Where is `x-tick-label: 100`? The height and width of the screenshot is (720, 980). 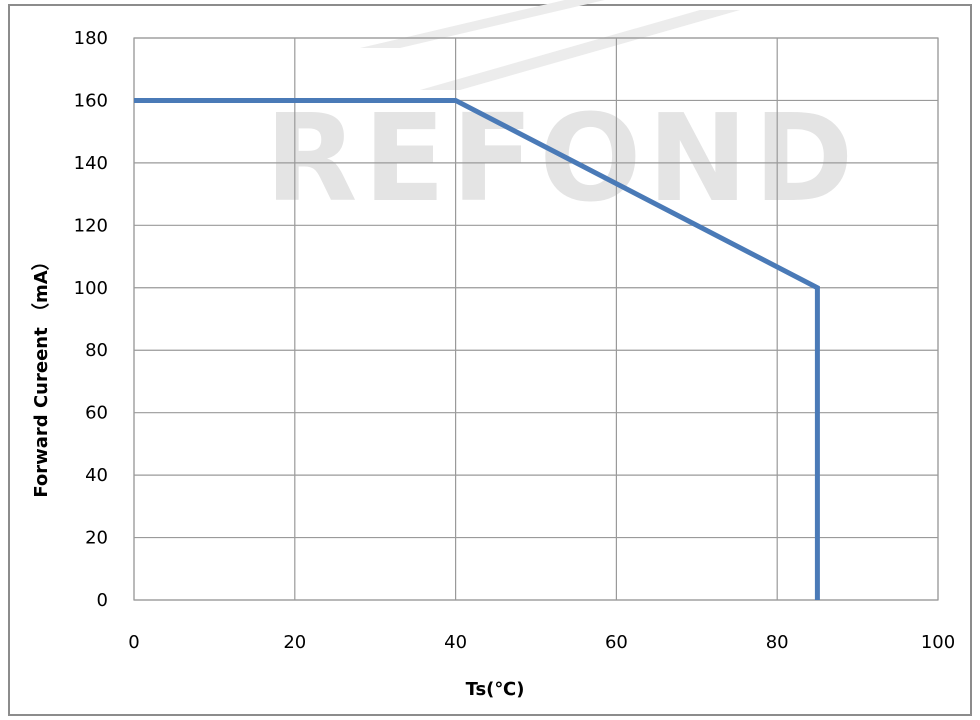 x-tick-label: 100 is located at coordinates (938, 642).